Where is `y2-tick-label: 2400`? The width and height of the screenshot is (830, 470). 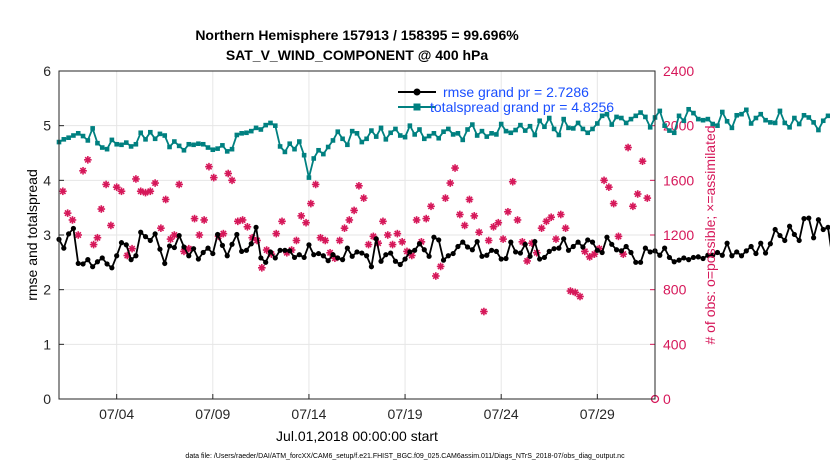 y2-tick-label: 2400 is located at coordinates (678, 71).